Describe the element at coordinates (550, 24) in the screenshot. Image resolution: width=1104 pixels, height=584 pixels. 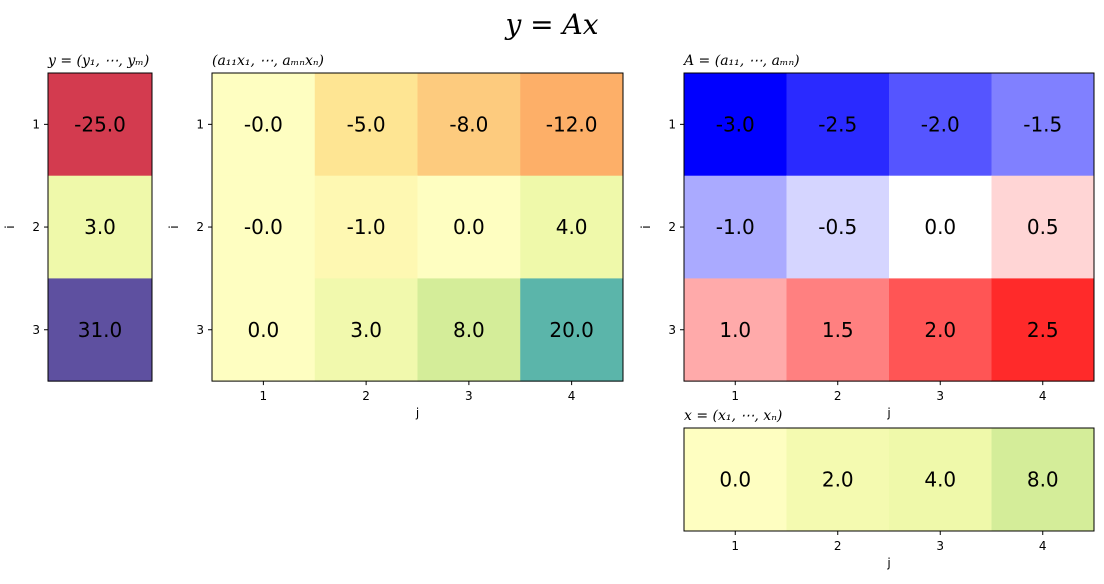
I see `figure-suptitle: y = Ax` at that location.